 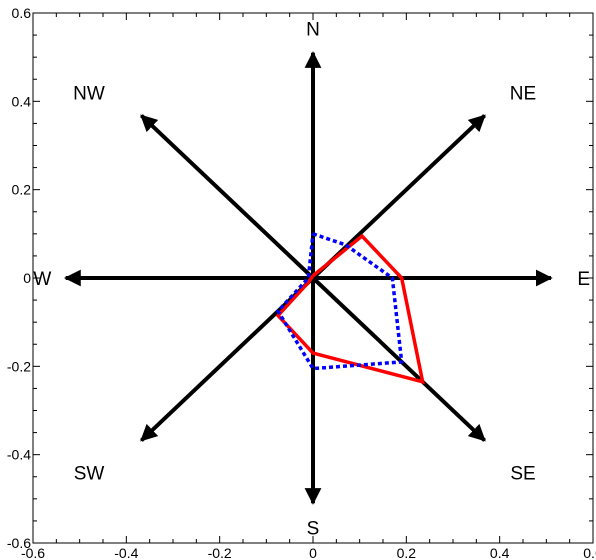 What do you see at coordinates (522, 473) in the screenshot?
I see `direction-label-se: SE` at bounding box center [522, 473].